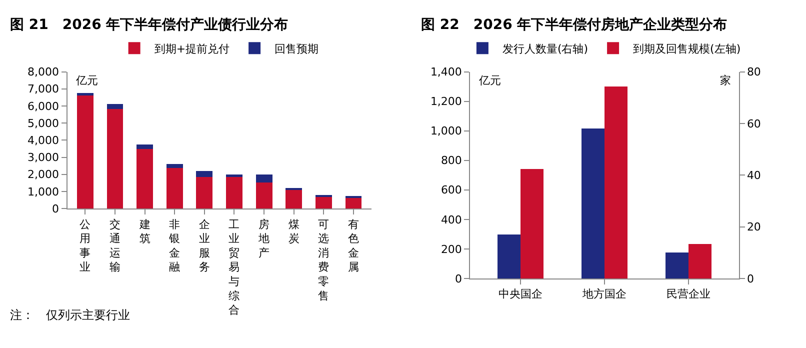 The image size is (806, 348). What do you see at coordinates (324, 260) in the screenshot?
I see `x-tick-label: 可选消费零售` at bounding box center [324, 260].